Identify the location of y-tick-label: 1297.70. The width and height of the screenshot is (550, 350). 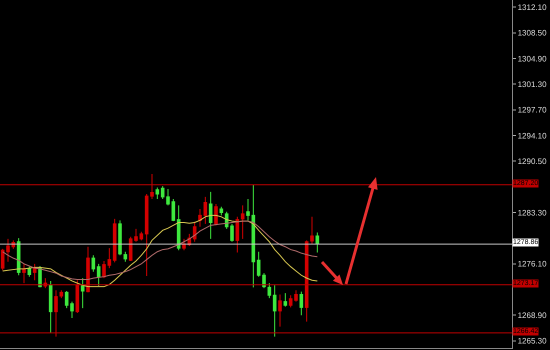
(533, 110).